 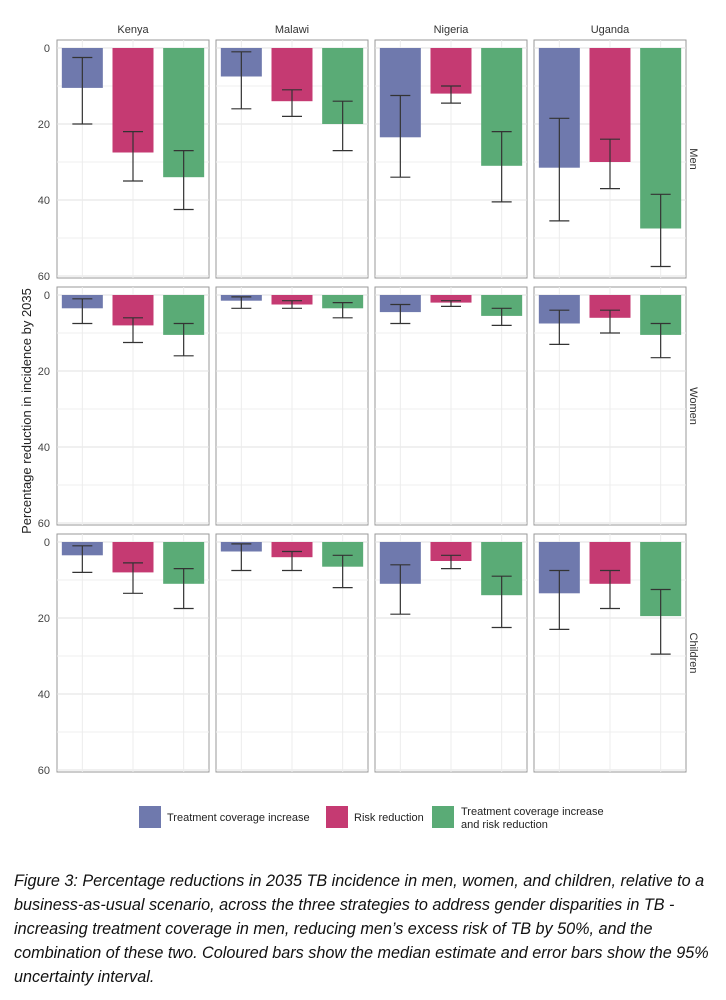 I want to click on row-label-men: Men, so click(x=693, y=158).